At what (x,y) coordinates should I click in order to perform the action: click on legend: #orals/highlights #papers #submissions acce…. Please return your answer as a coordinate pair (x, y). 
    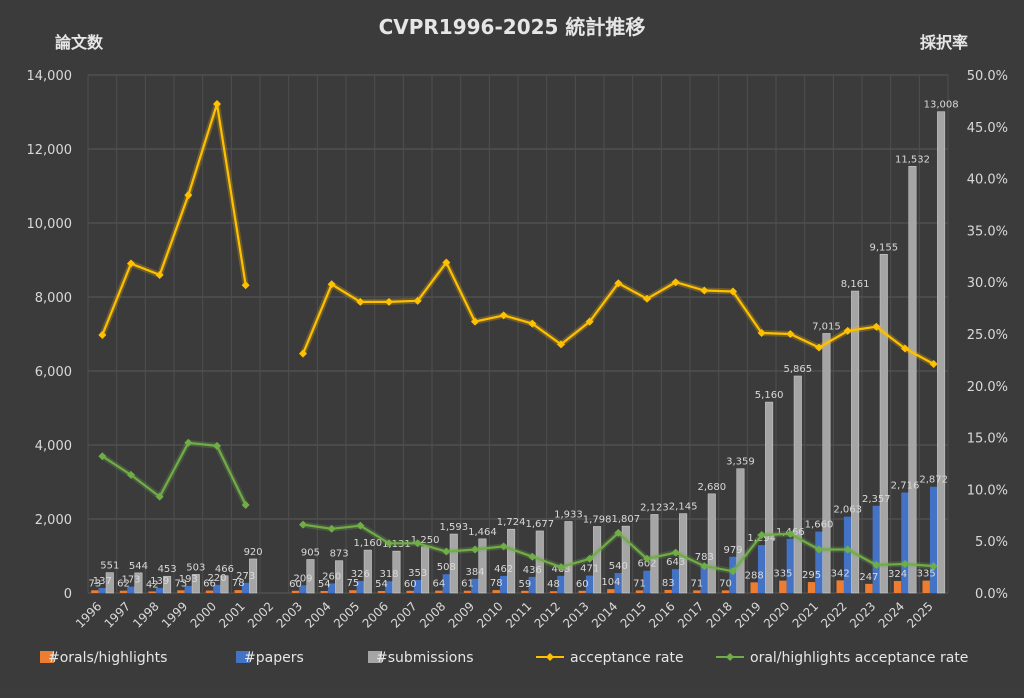
    Looking at the image, I should click on (504, 658).